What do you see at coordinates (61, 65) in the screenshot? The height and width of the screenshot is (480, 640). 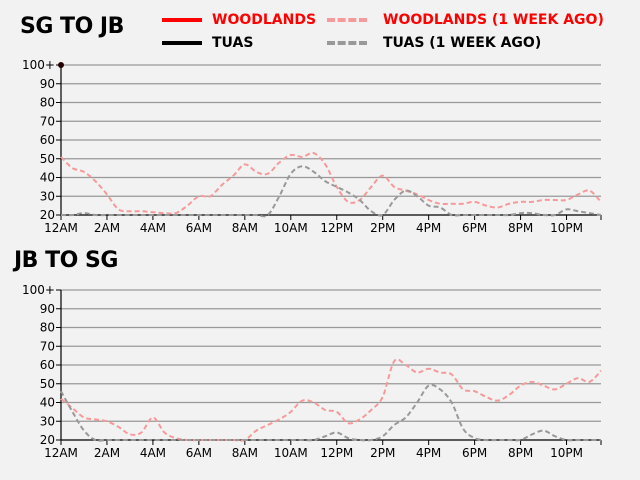 I see `sg-to-jb-current-point` at bounding box center [61, 65].